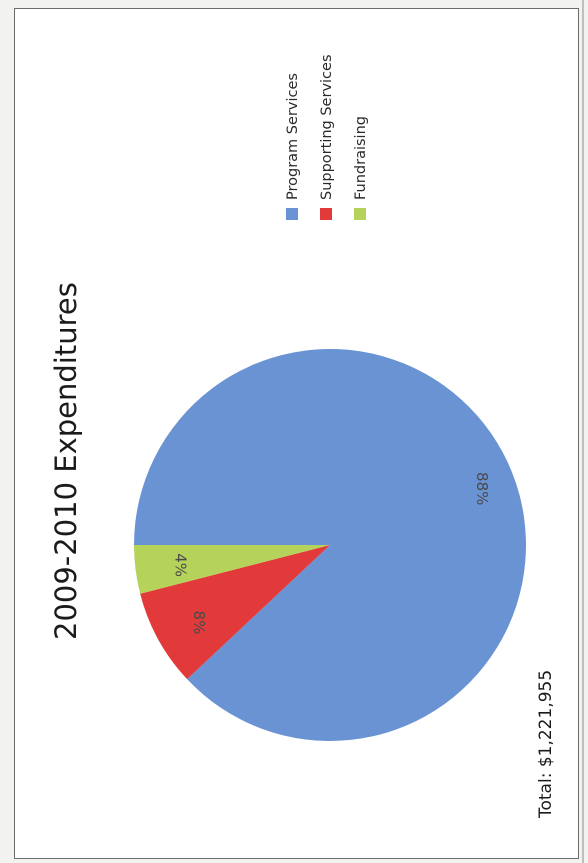 This screenshot has height=863, width=588. I want to click on legend-label-program-services: Program Services, so click(293, 136).